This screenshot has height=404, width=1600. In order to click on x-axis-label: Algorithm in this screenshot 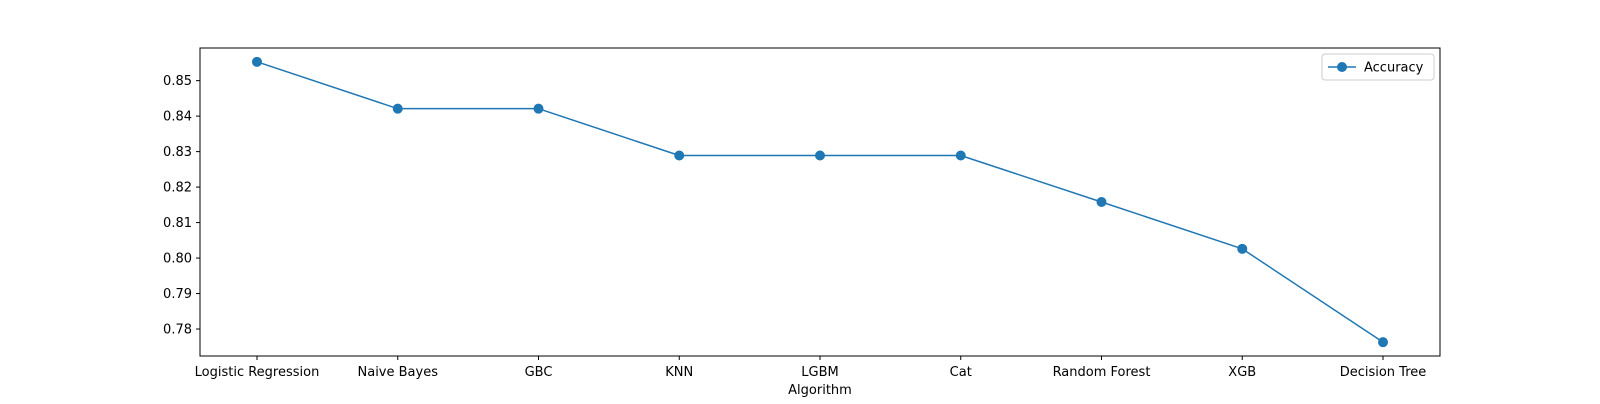, I will do `click(820, 390)`.